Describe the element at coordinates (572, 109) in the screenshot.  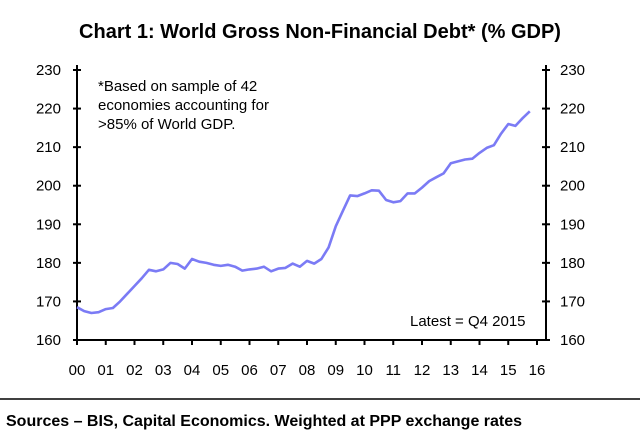
I see `y-tick-label-right: 220` at that location.